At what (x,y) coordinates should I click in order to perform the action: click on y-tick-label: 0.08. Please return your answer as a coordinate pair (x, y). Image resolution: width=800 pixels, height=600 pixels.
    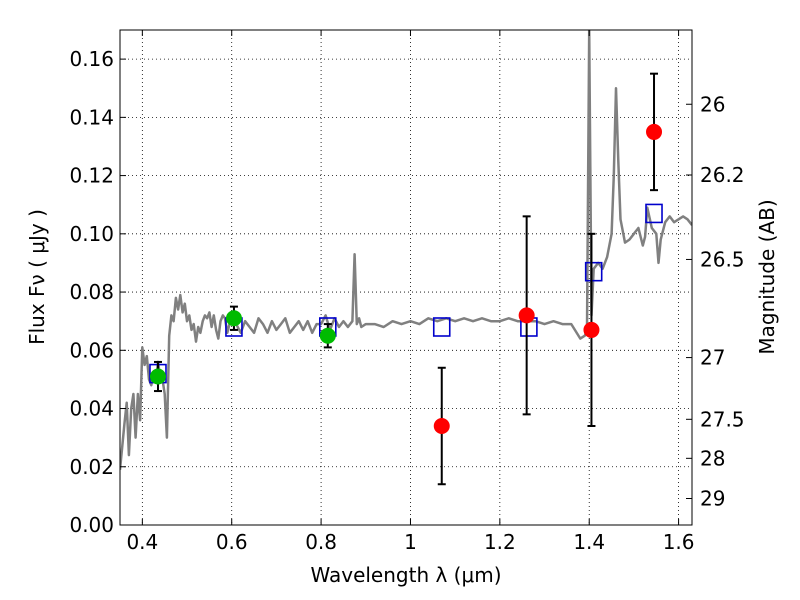
    Looking at the image, I should click on (91, 292).